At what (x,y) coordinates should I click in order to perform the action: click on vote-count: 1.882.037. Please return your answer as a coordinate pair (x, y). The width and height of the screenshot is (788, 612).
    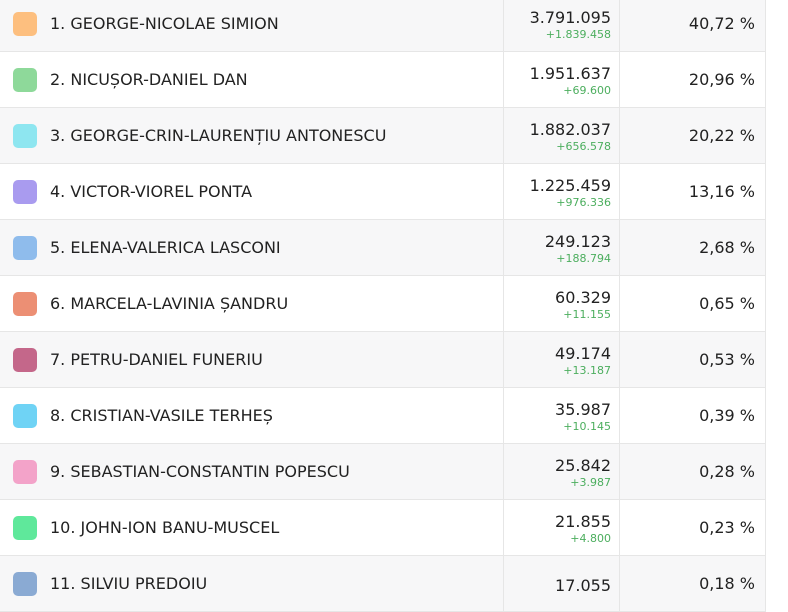
    Looking at the image, I should click on (570, 129).